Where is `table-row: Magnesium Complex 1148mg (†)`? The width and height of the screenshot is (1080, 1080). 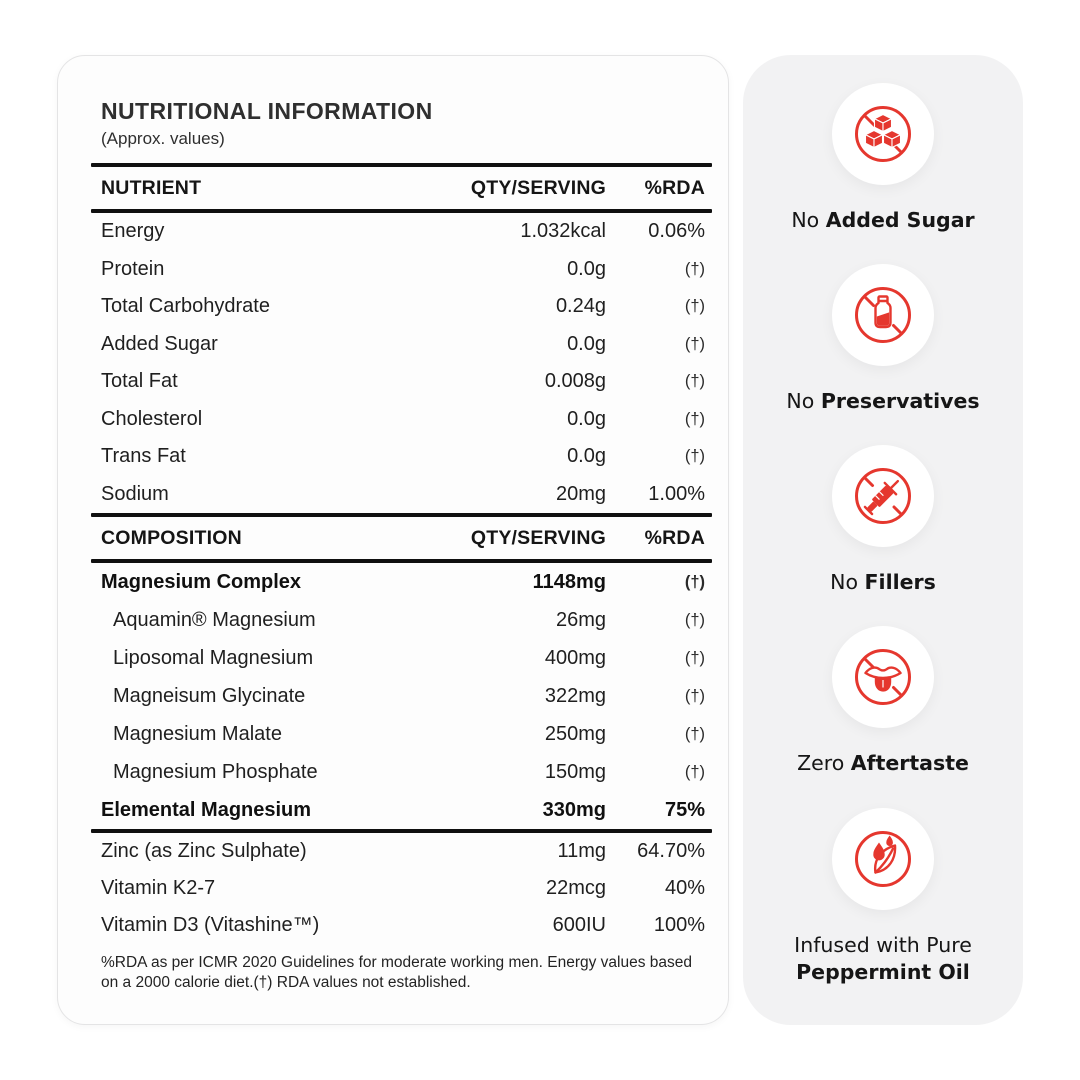 table-row: Magnesium Complex 1148mg (†) is located at coordinates (401, 582).